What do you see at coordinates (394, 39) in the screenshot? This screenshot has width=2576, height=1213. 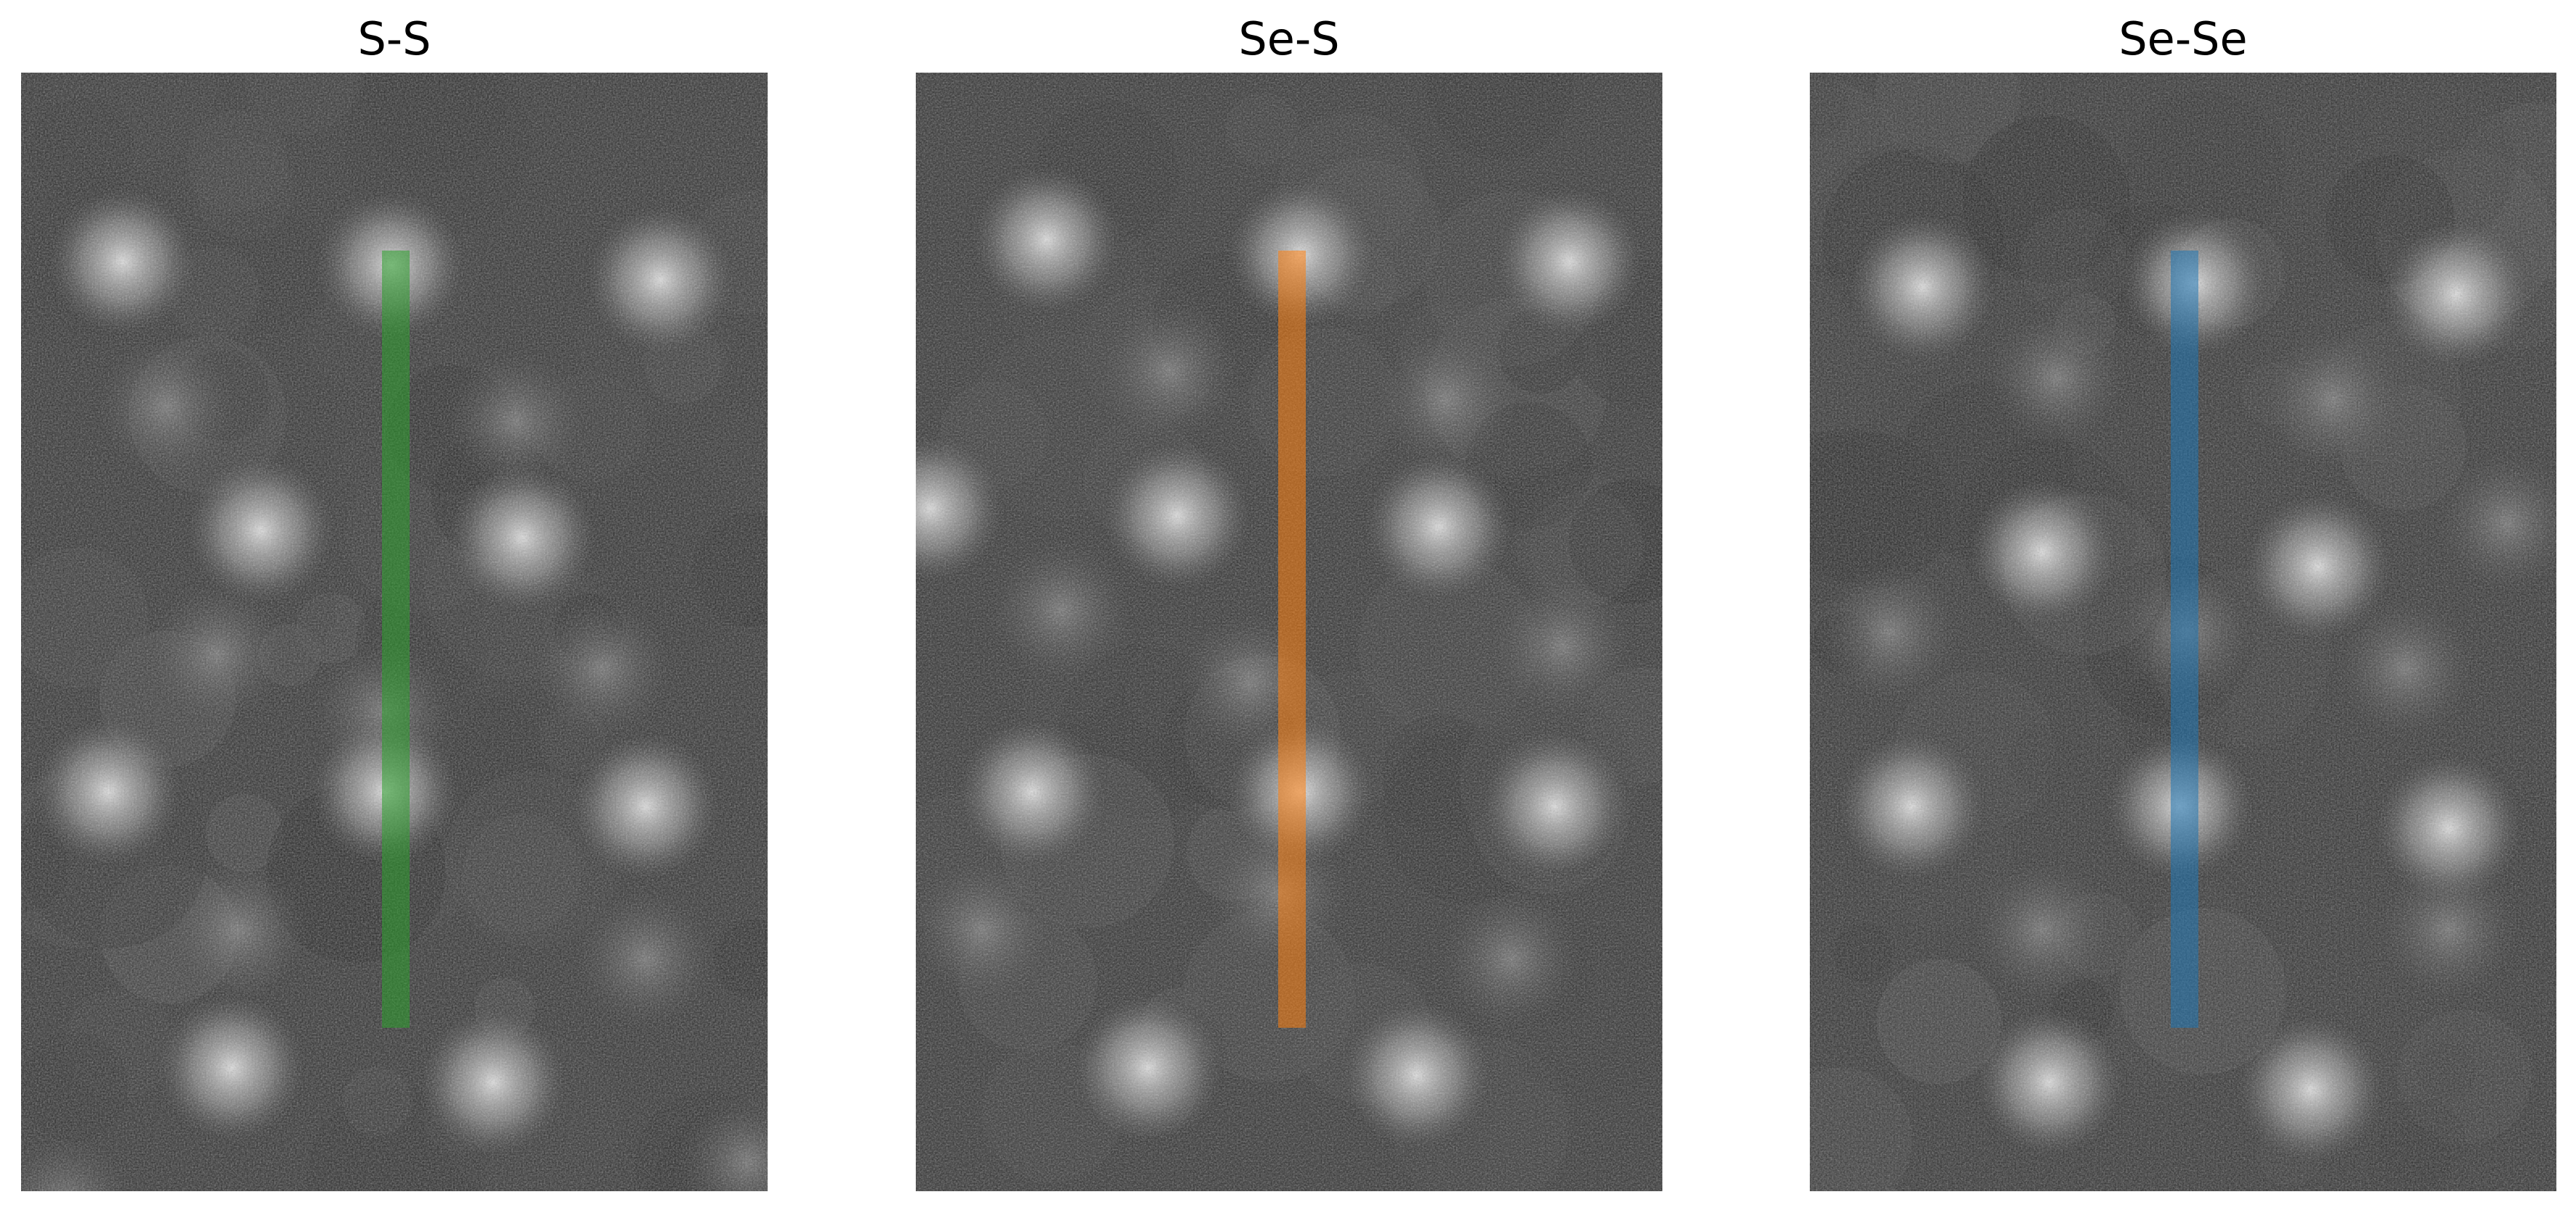 I see `panel-title: S-S` at bounding box center [394, 39].